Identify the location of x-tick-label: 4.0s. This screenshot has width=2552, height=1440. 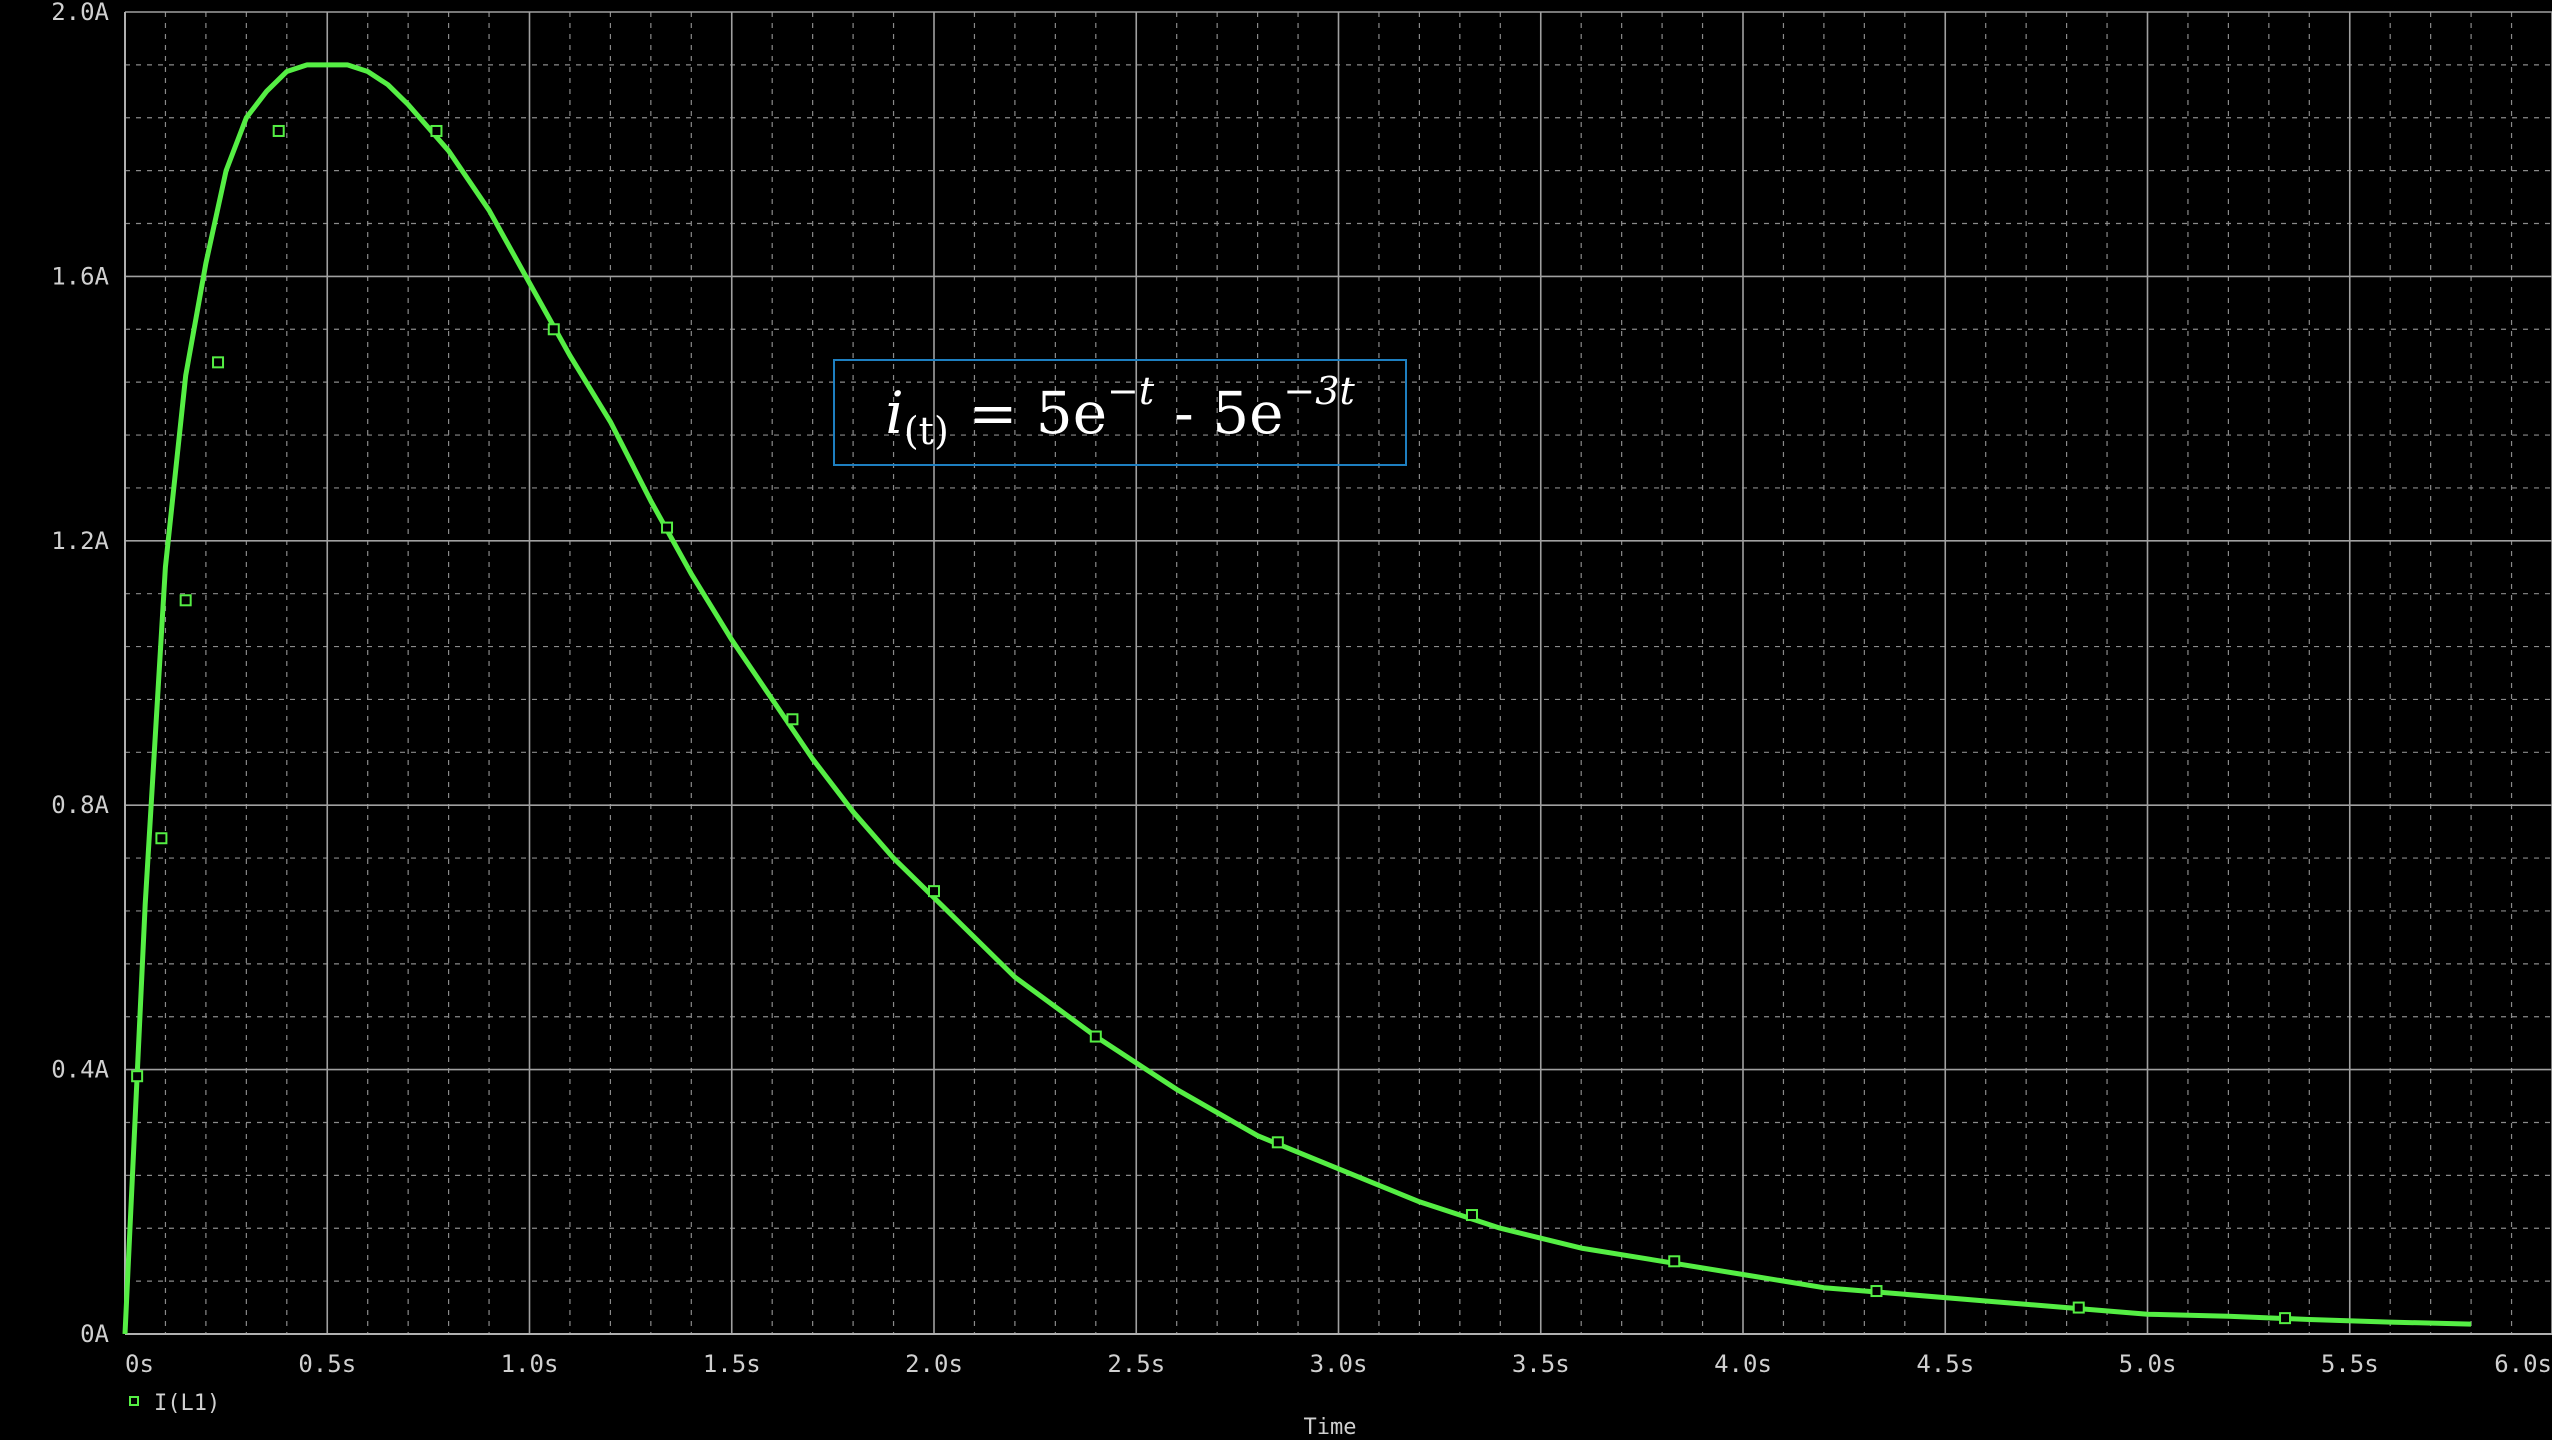
(1743, 1364).